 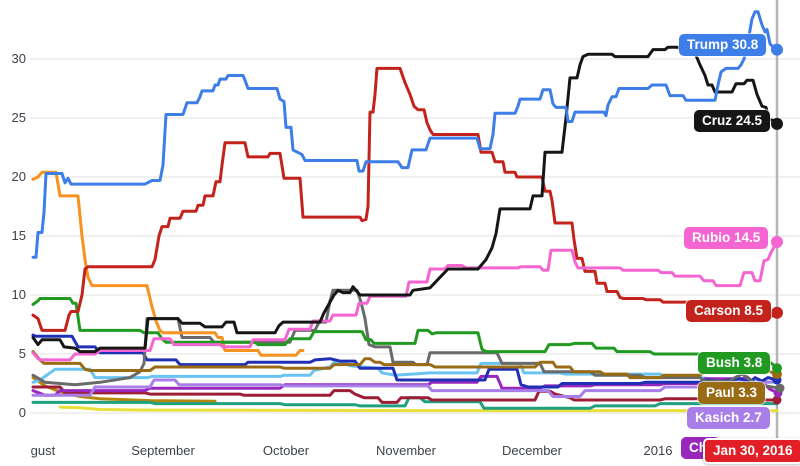 What do you see at coordinates (777, 123) in the screenshot?
I see `cruz-end-dot` at bounding box center [777, 123].